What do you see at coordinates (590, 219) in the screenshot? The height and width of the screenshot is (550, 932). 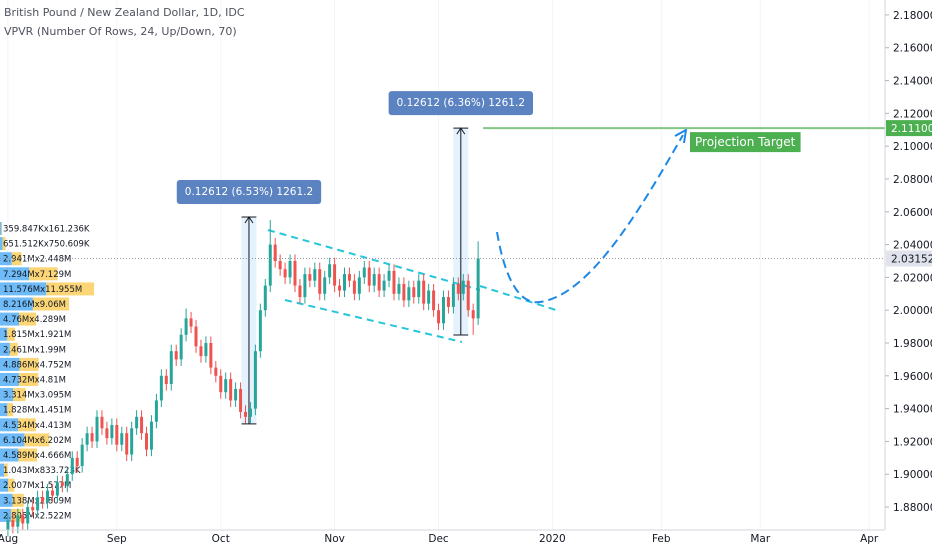 I see `projection-curve` at bounding box center [590, 219].